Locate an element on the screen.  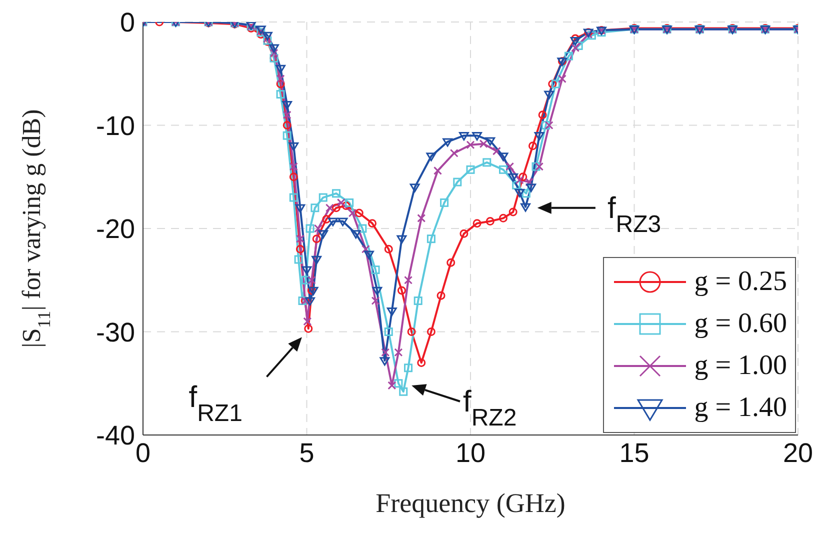
legend-label: g = 1.40 is located at coordinates (740, 408).